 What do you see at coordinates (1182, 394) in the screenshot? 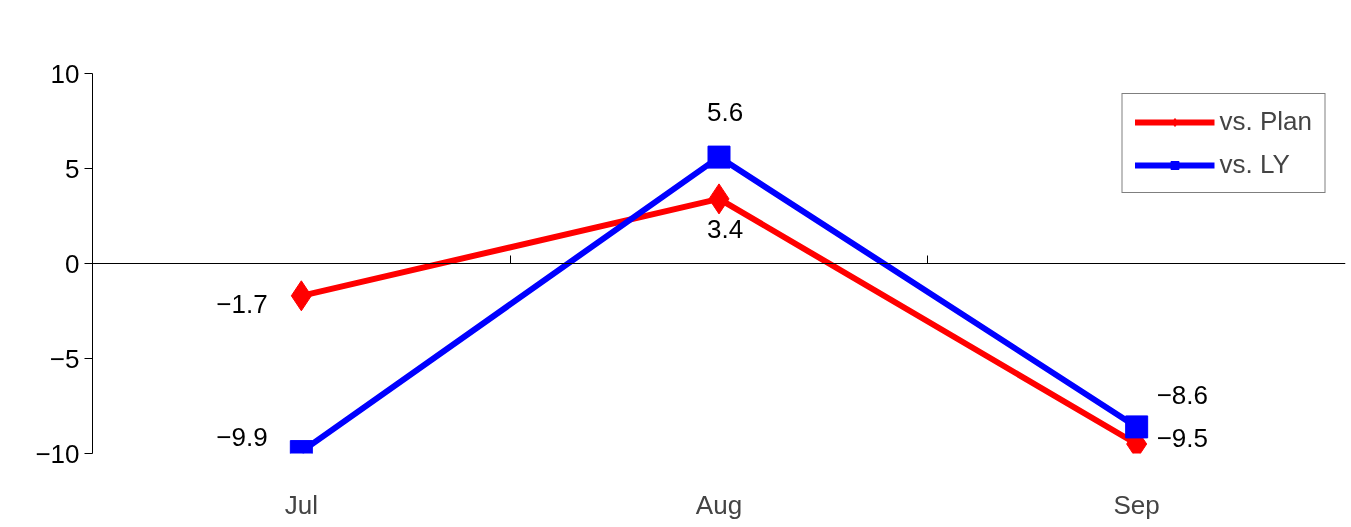
I see `data-label: −8.6` at bounding box center [1182, 394].